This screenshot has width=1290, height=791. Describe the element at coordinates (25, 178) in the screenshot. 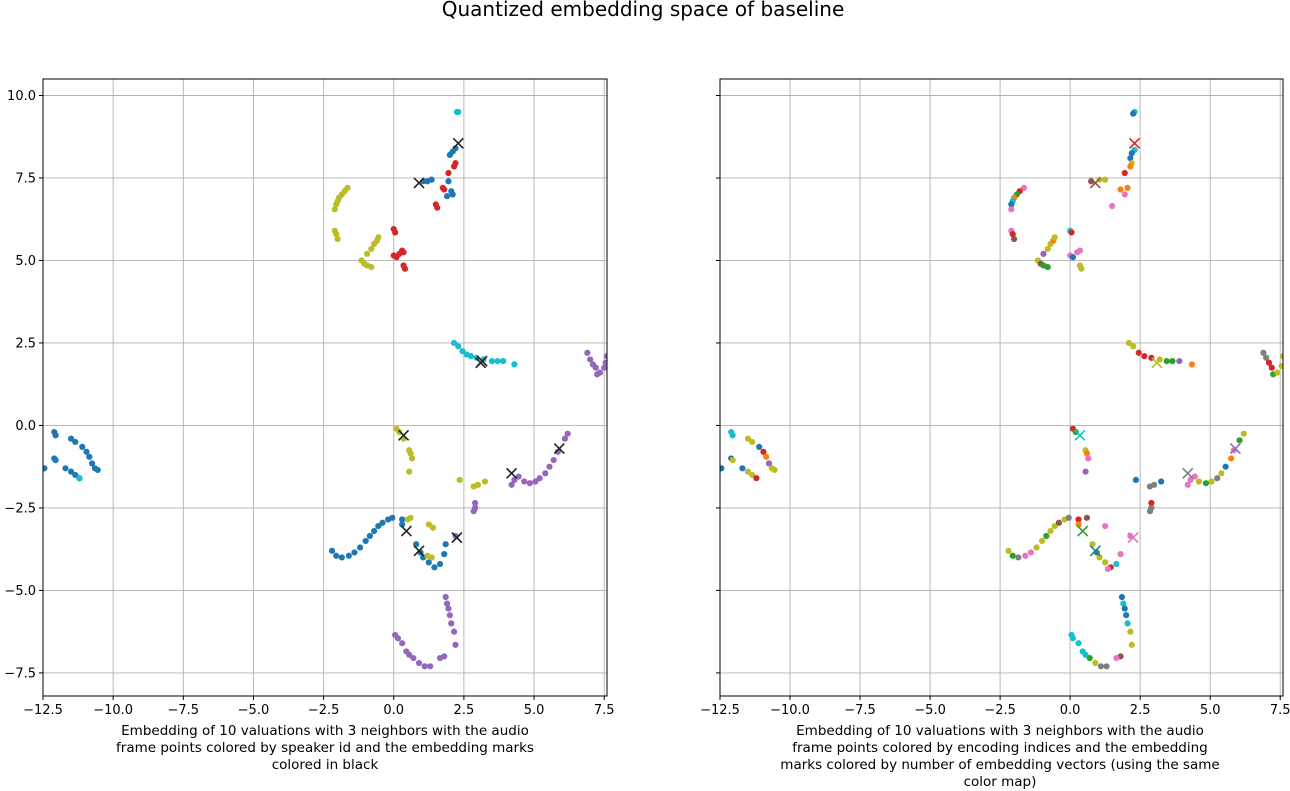

I see `y-tick-label: 7.5` at that location.